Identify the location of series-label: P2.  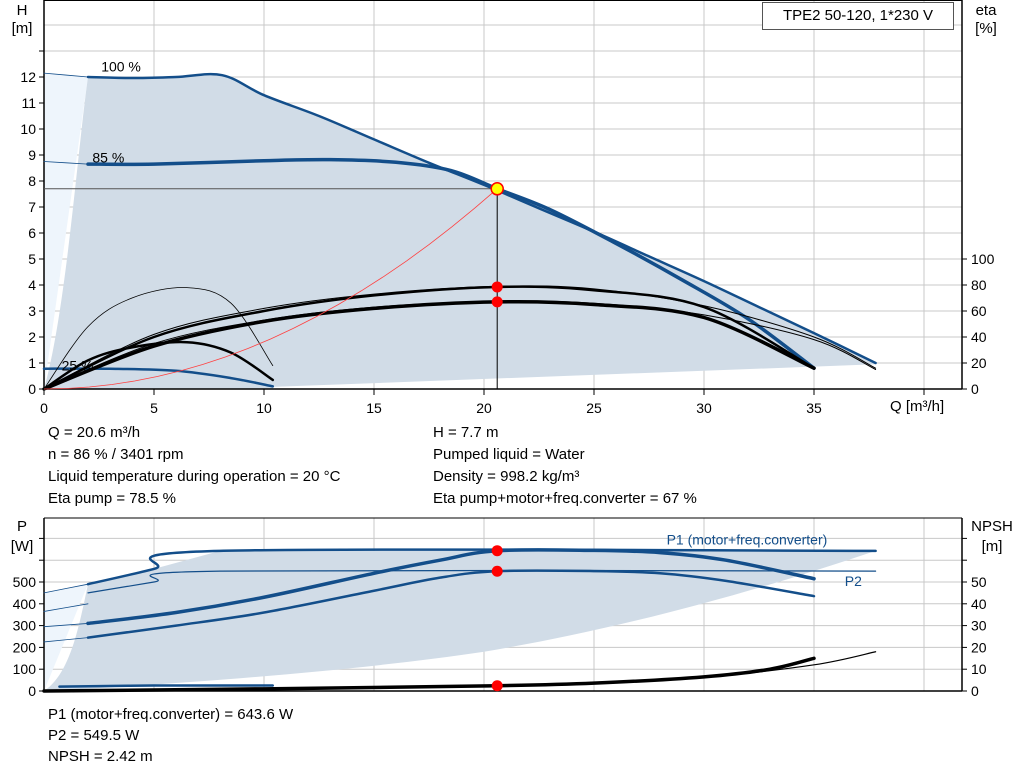
(853, 581).